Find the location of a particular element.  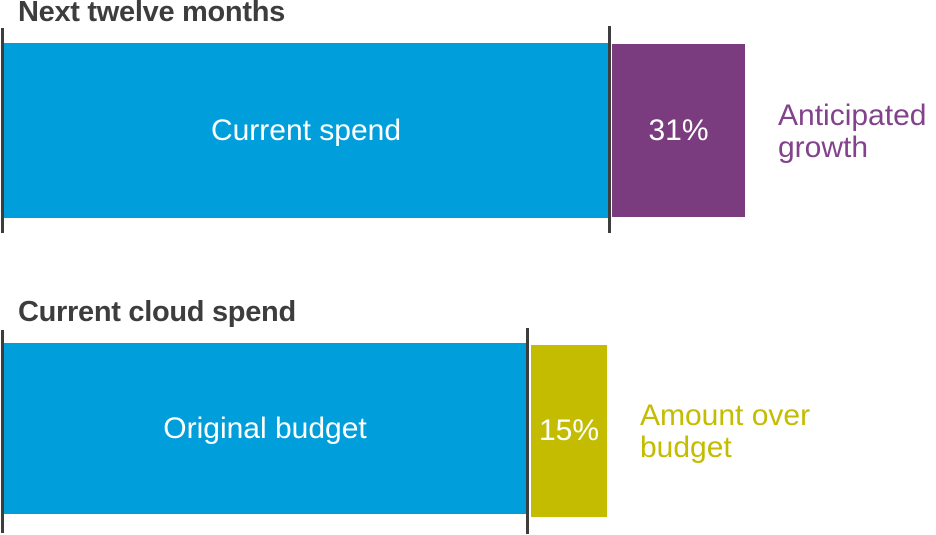

bar-segment-anticipated-growth: 31% is located at coordinates (678, 130).